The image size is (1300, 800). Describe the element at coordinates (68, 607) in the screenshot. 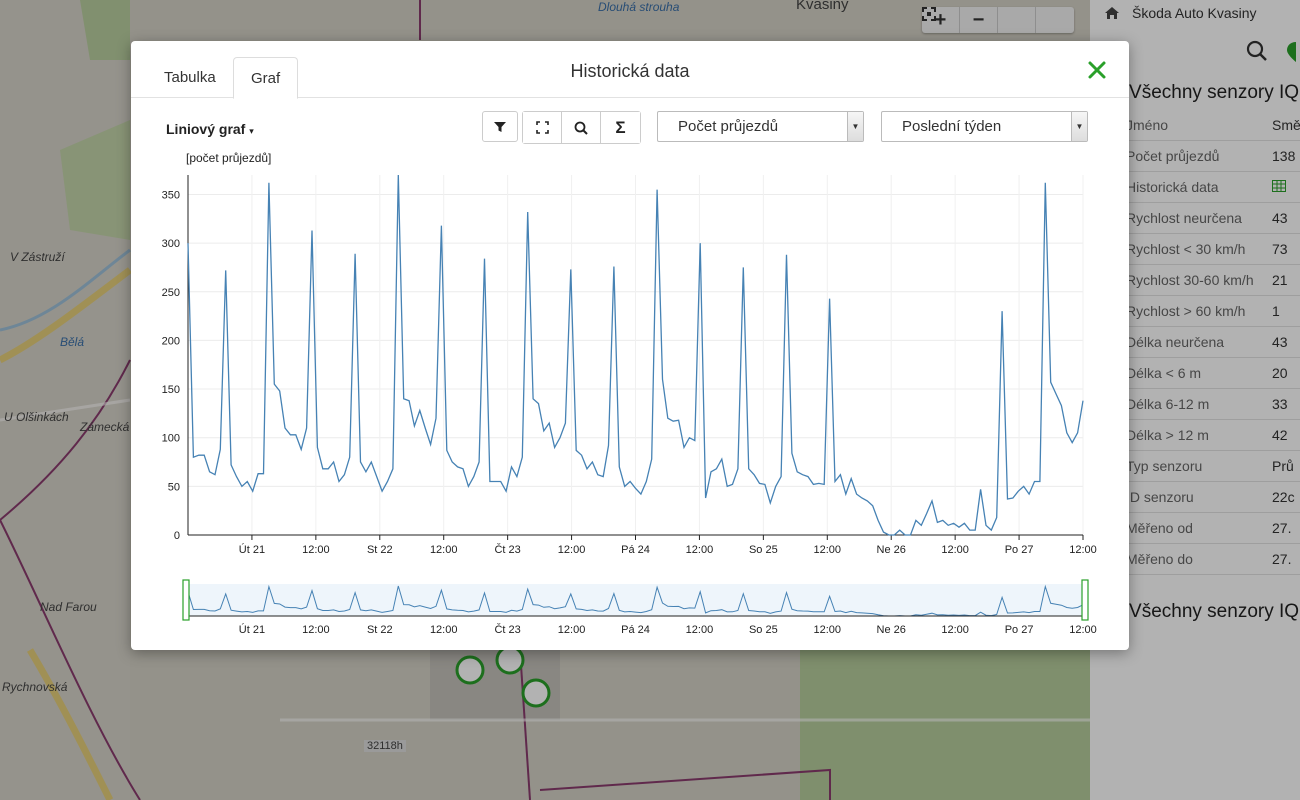

I see `map-label-street: Nad Farou` at that location.